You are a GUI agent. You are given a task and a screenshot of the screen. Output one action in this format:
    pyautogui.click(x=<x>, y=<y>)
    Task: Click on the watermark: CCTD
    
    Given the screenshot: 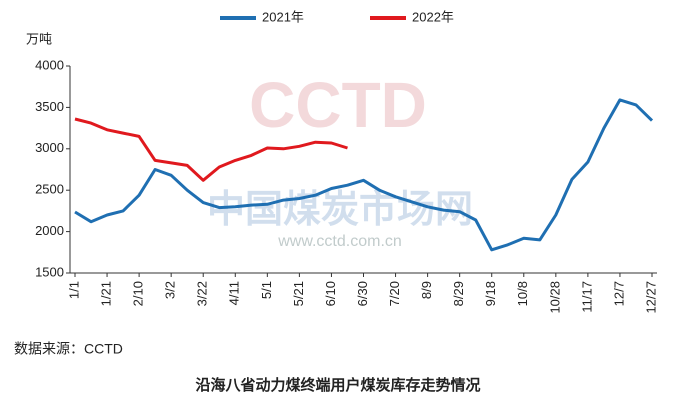 What is the action you would take?
    pyautogui.click(x=338, y=105)
    